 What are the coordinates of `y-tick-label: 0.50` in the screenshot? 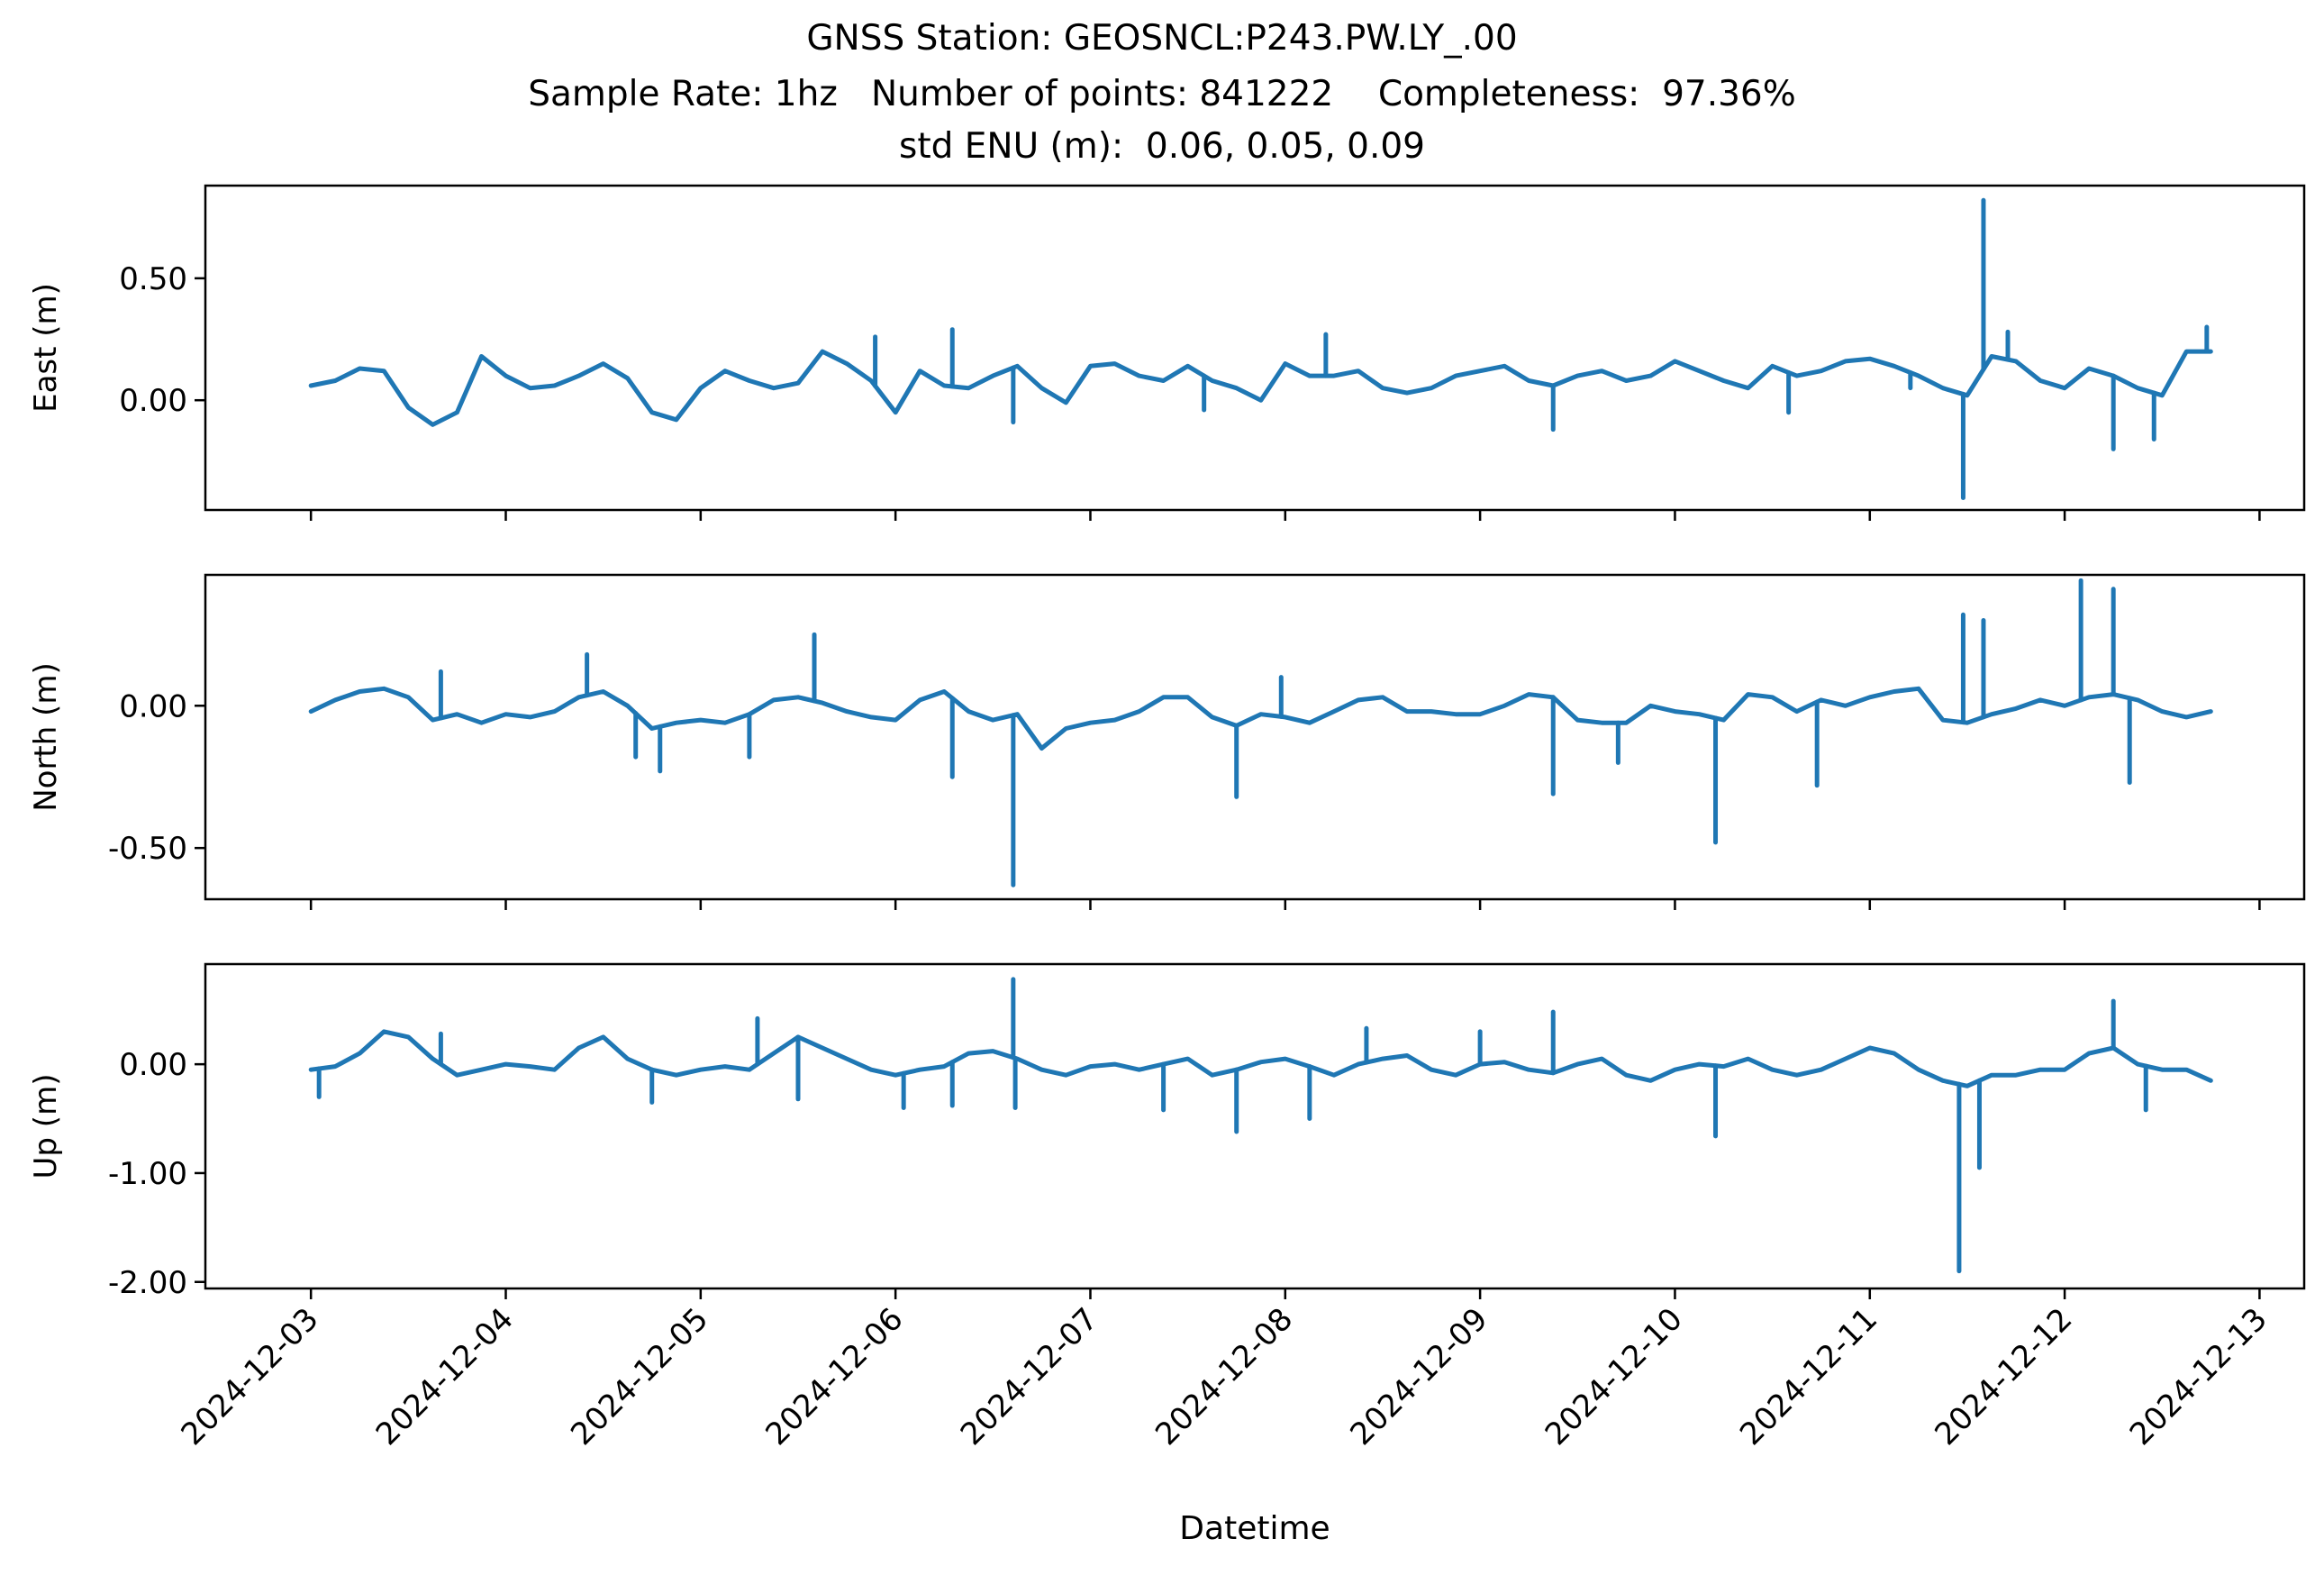 It's located at (153, 279).